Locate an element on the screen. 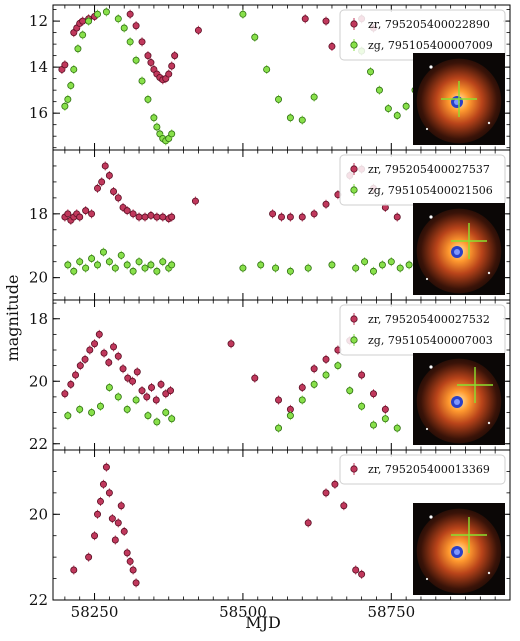 This screenshot has width=520, height=641. y-tick-label: 14 is located at coordinates (38, 67).